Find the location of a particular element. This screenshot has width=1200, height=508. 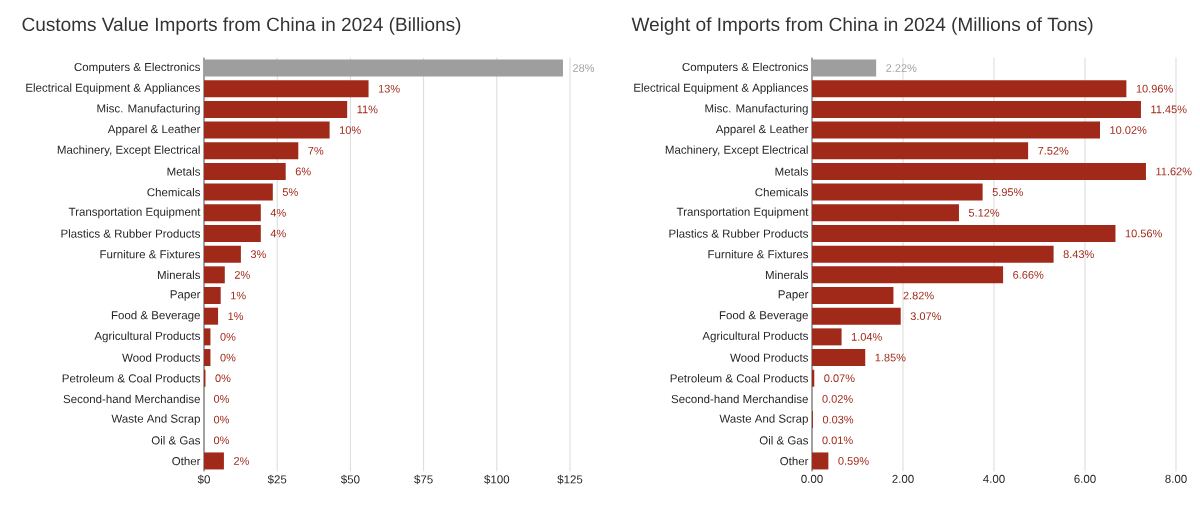

annotation: 10.56% is located at coordinates (1143, 233).